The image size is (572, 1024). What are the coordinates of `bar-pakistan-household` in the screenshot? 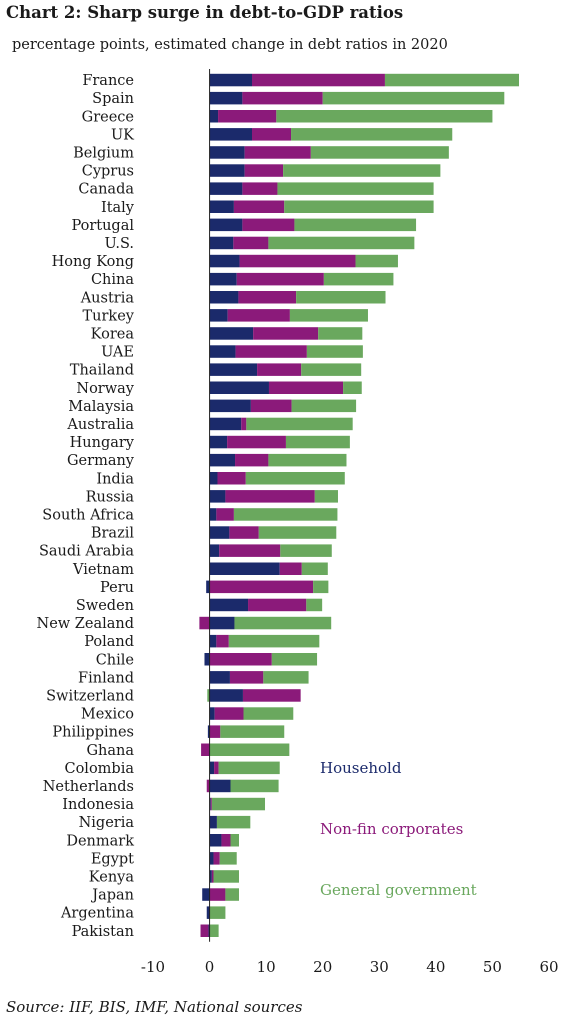 It's located at (209, 930).